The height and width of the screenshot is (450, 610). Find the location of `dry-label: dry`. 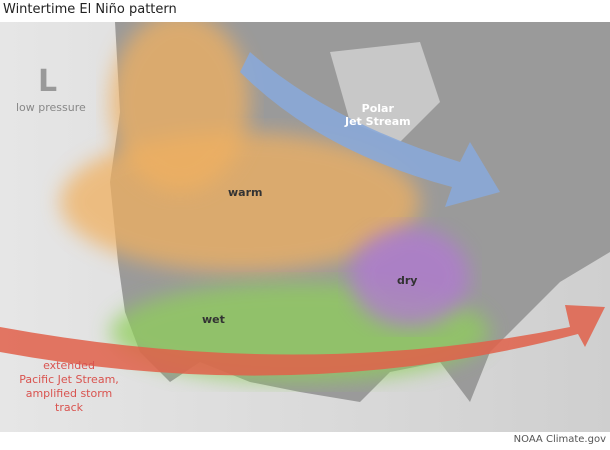

dry-label: dry is located at coordinates (407, 280).